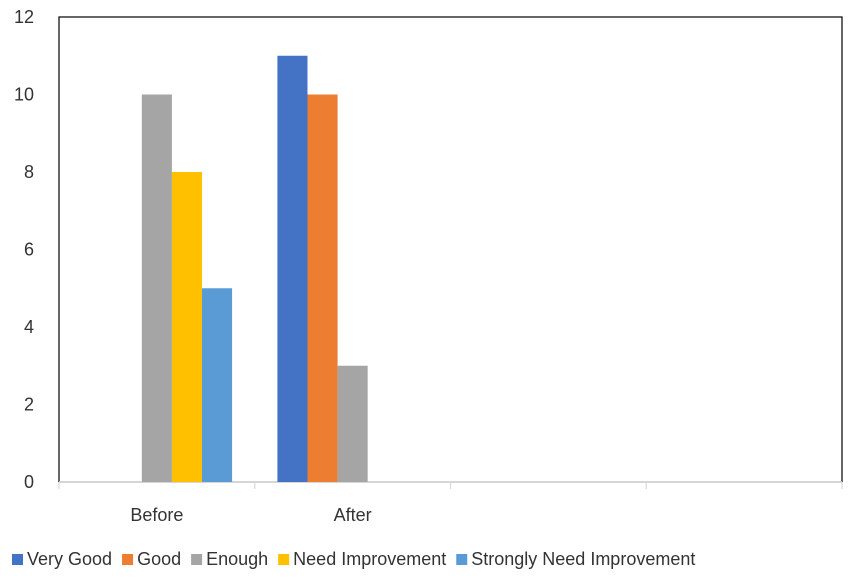 This screenshot has width=868, height=586. What do you see at coordinates (217, 385) in the screenshot?
I see `bar-strongly-need-improvement-before` at bounding box center [217, 385].